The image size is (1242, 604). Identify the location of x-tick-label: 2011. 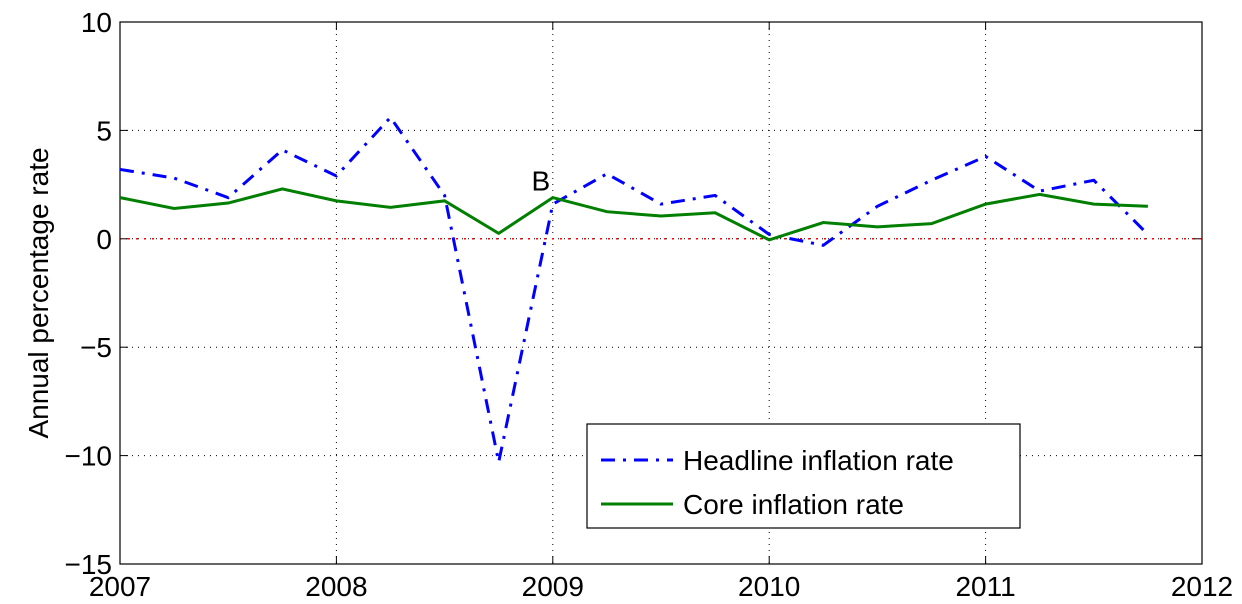
(985, 586).